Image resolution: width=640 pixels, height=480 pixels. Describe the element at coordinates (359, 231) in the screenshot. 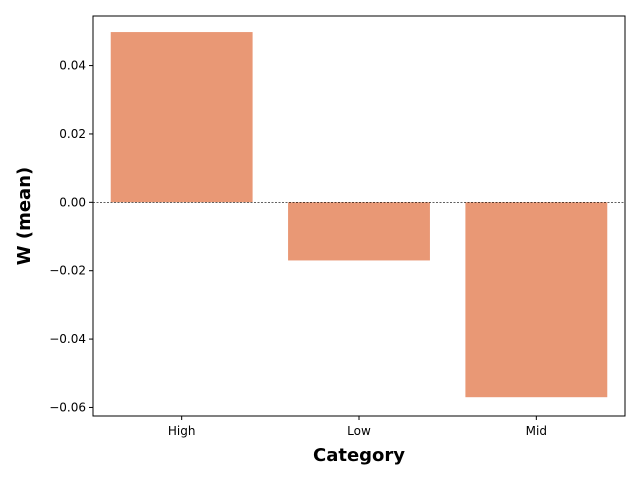

I see `bar-low` at that location.